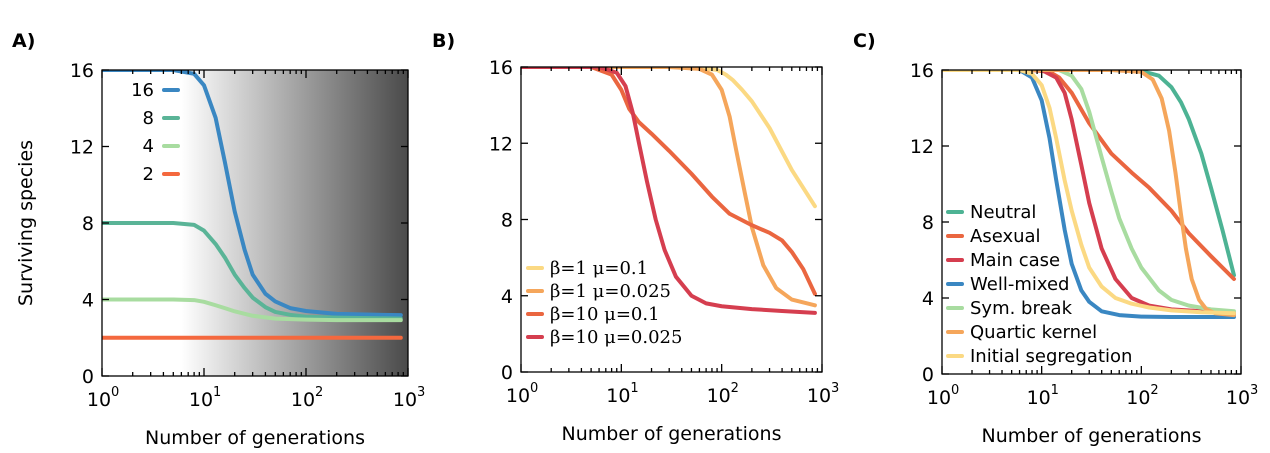  I want to click on legend-label: Neutral, so click(1003, 212).